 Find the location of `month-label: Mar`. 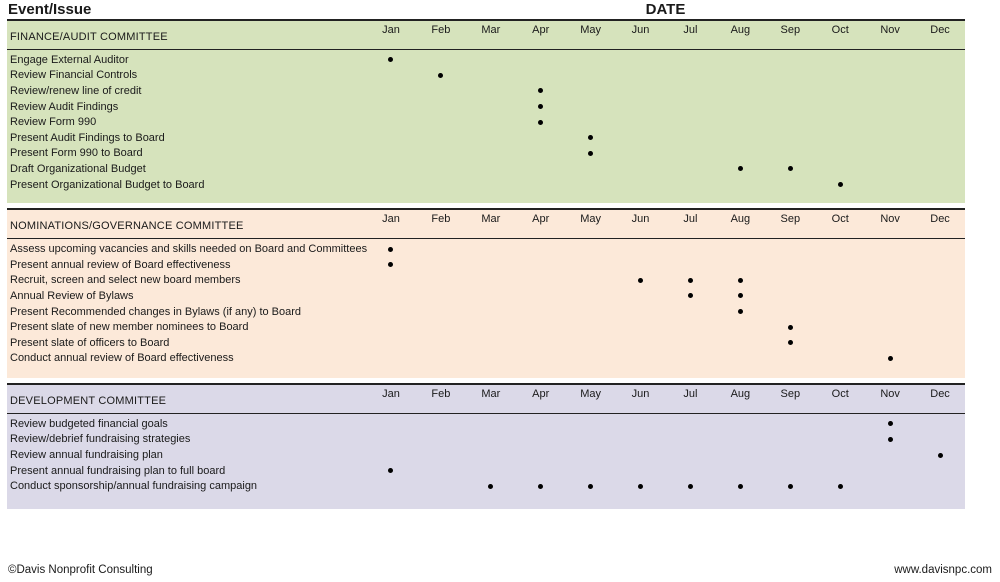

month-label: Mar is located at coordinates (491, 219).